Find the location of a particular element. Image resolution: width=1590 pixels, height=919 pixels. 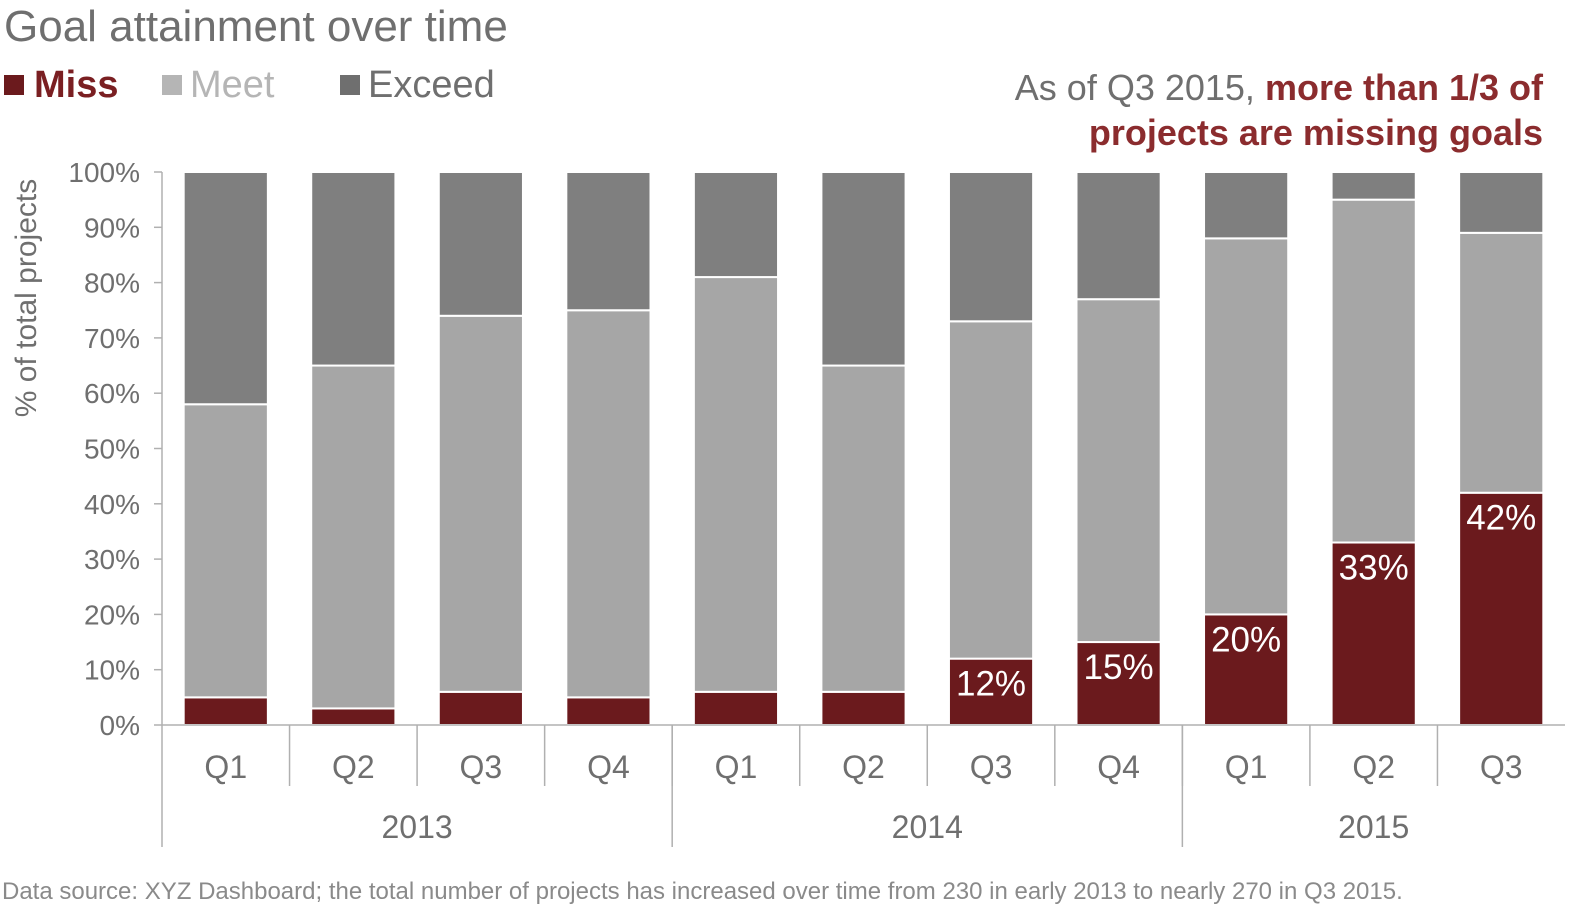

bar-stack: 42% is located at coordinates (1501, 448).